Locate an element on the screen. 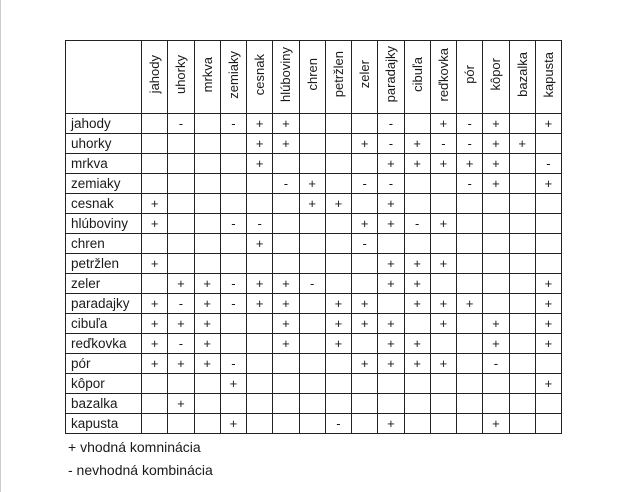 The height and width of the screenshot is (492, 625). column-header: kôpor is located at coordinates (496, 77).